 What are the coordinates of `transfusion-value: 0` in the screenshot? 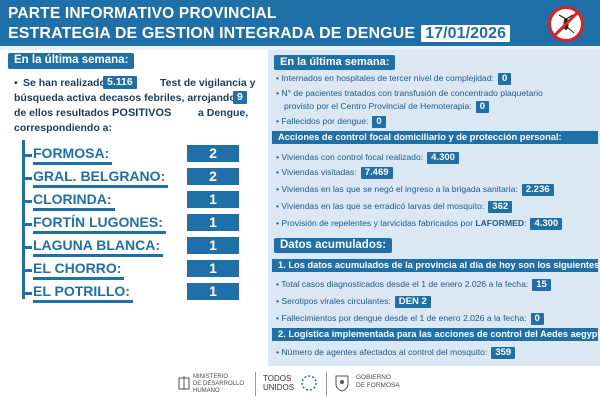 It's located at (482, 107).